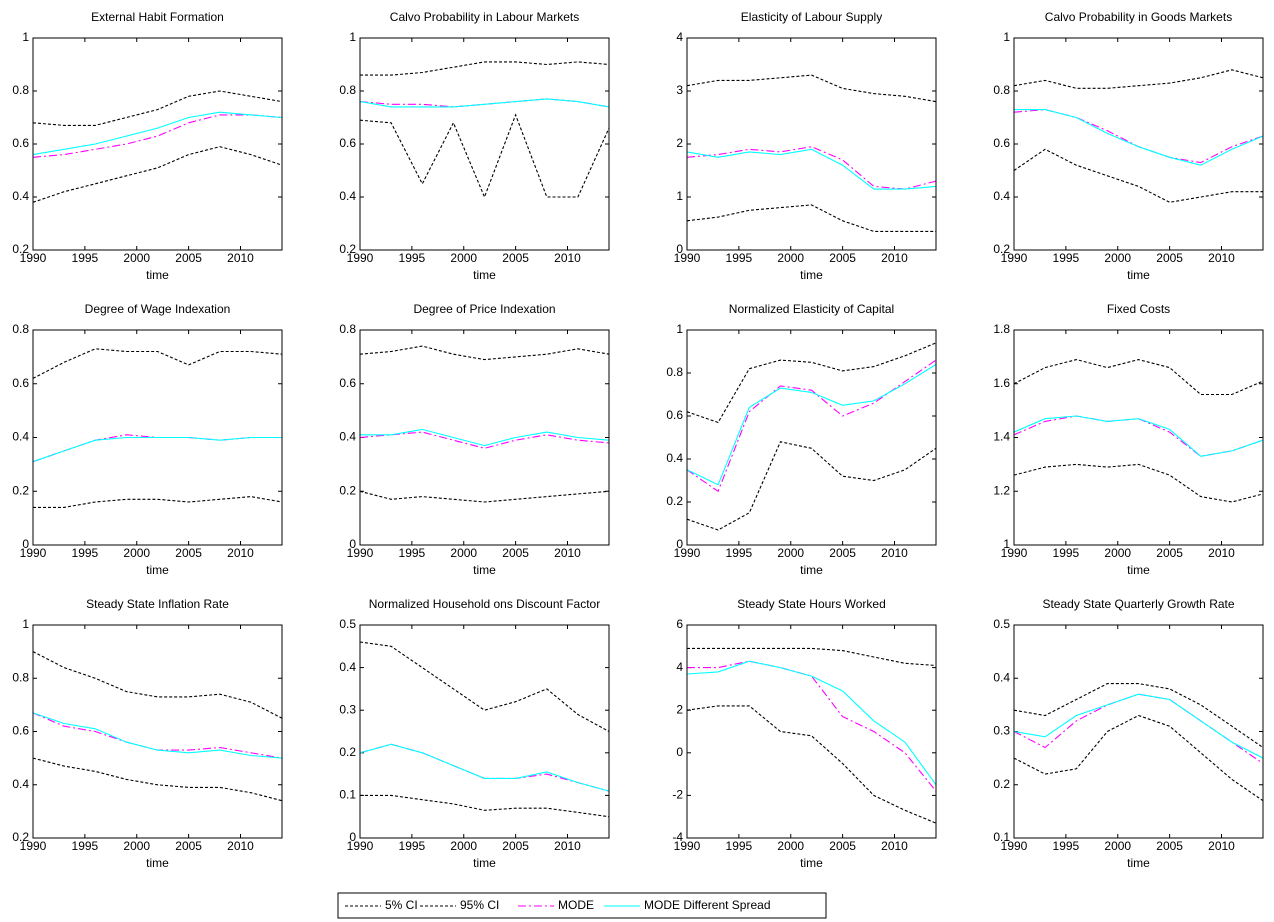 This screenshot has width=1274, height=922. Describe the element at coordinates (401, 905) in the screenshot. I see `legend-label: 5% CI` at that location.